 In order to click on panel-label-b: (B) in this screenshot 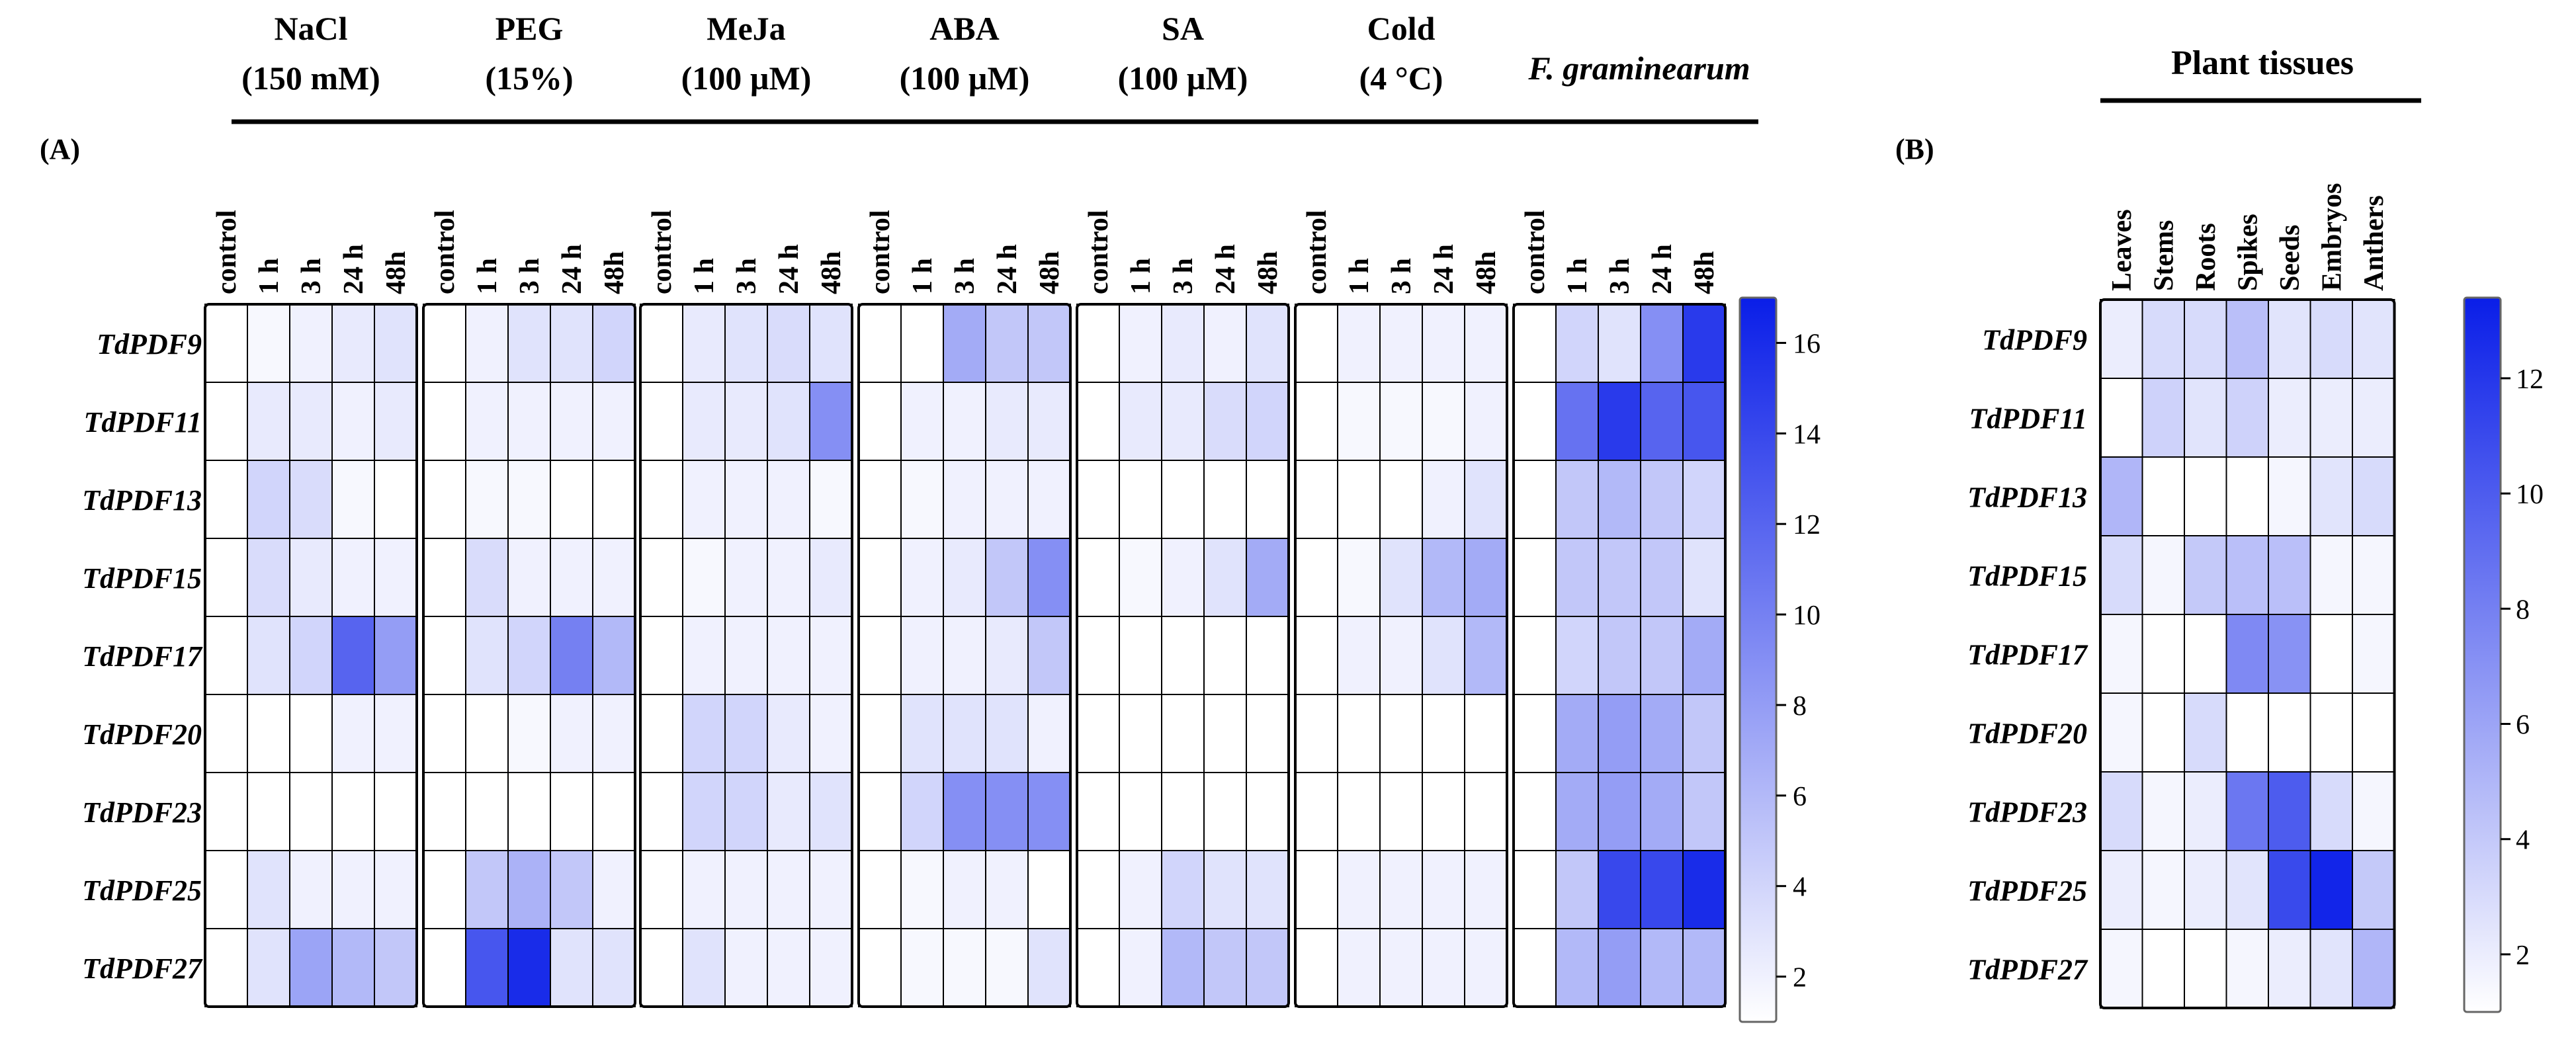, I will do `click(1914, 149)`.